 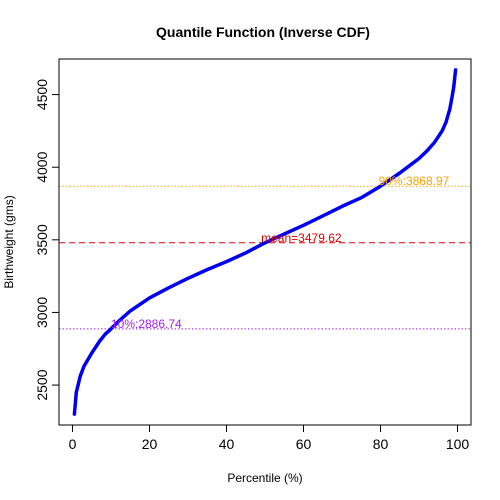 I want to click on reference-line-label: 10%:2886.74, so click(x=146, y=324).